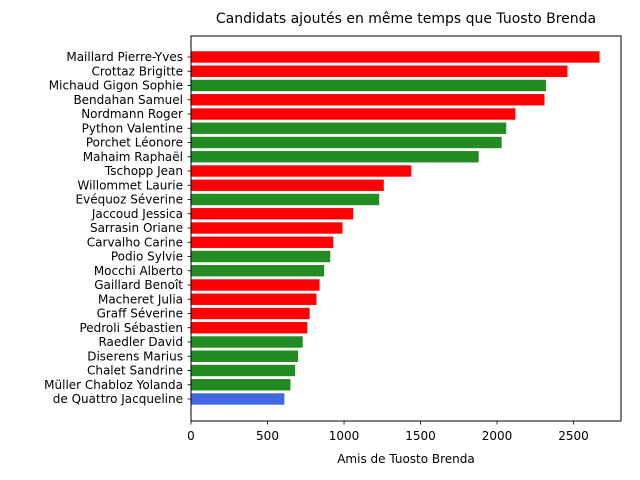 This screenshot has height=480, width=640. What do you see at coordinates (191, 436) in the screenshot?
I see `x-tick-label: 0` at bounding box center [191, 436].